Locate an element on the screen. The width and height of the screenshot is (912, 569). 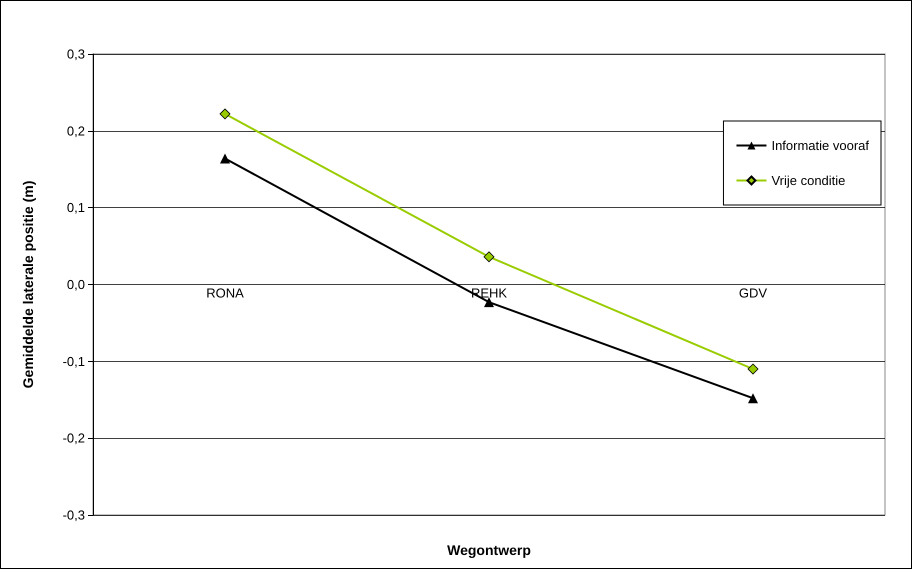
y-tick-label: -0,2 is located at coordinates (73, 438).